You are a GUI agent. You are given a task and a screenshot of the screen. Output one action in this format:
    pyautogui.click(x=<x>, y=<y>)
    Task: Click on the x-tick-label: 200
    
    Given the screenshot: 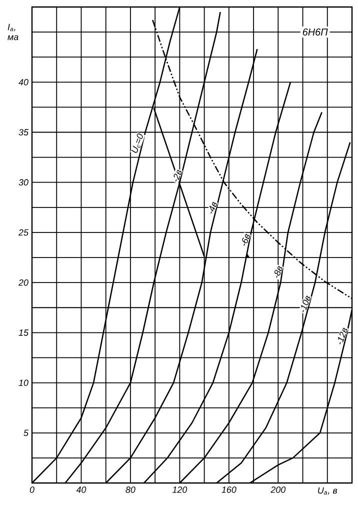 What is the action you would take?
    pyautogui.click(x=278, y=489)
    